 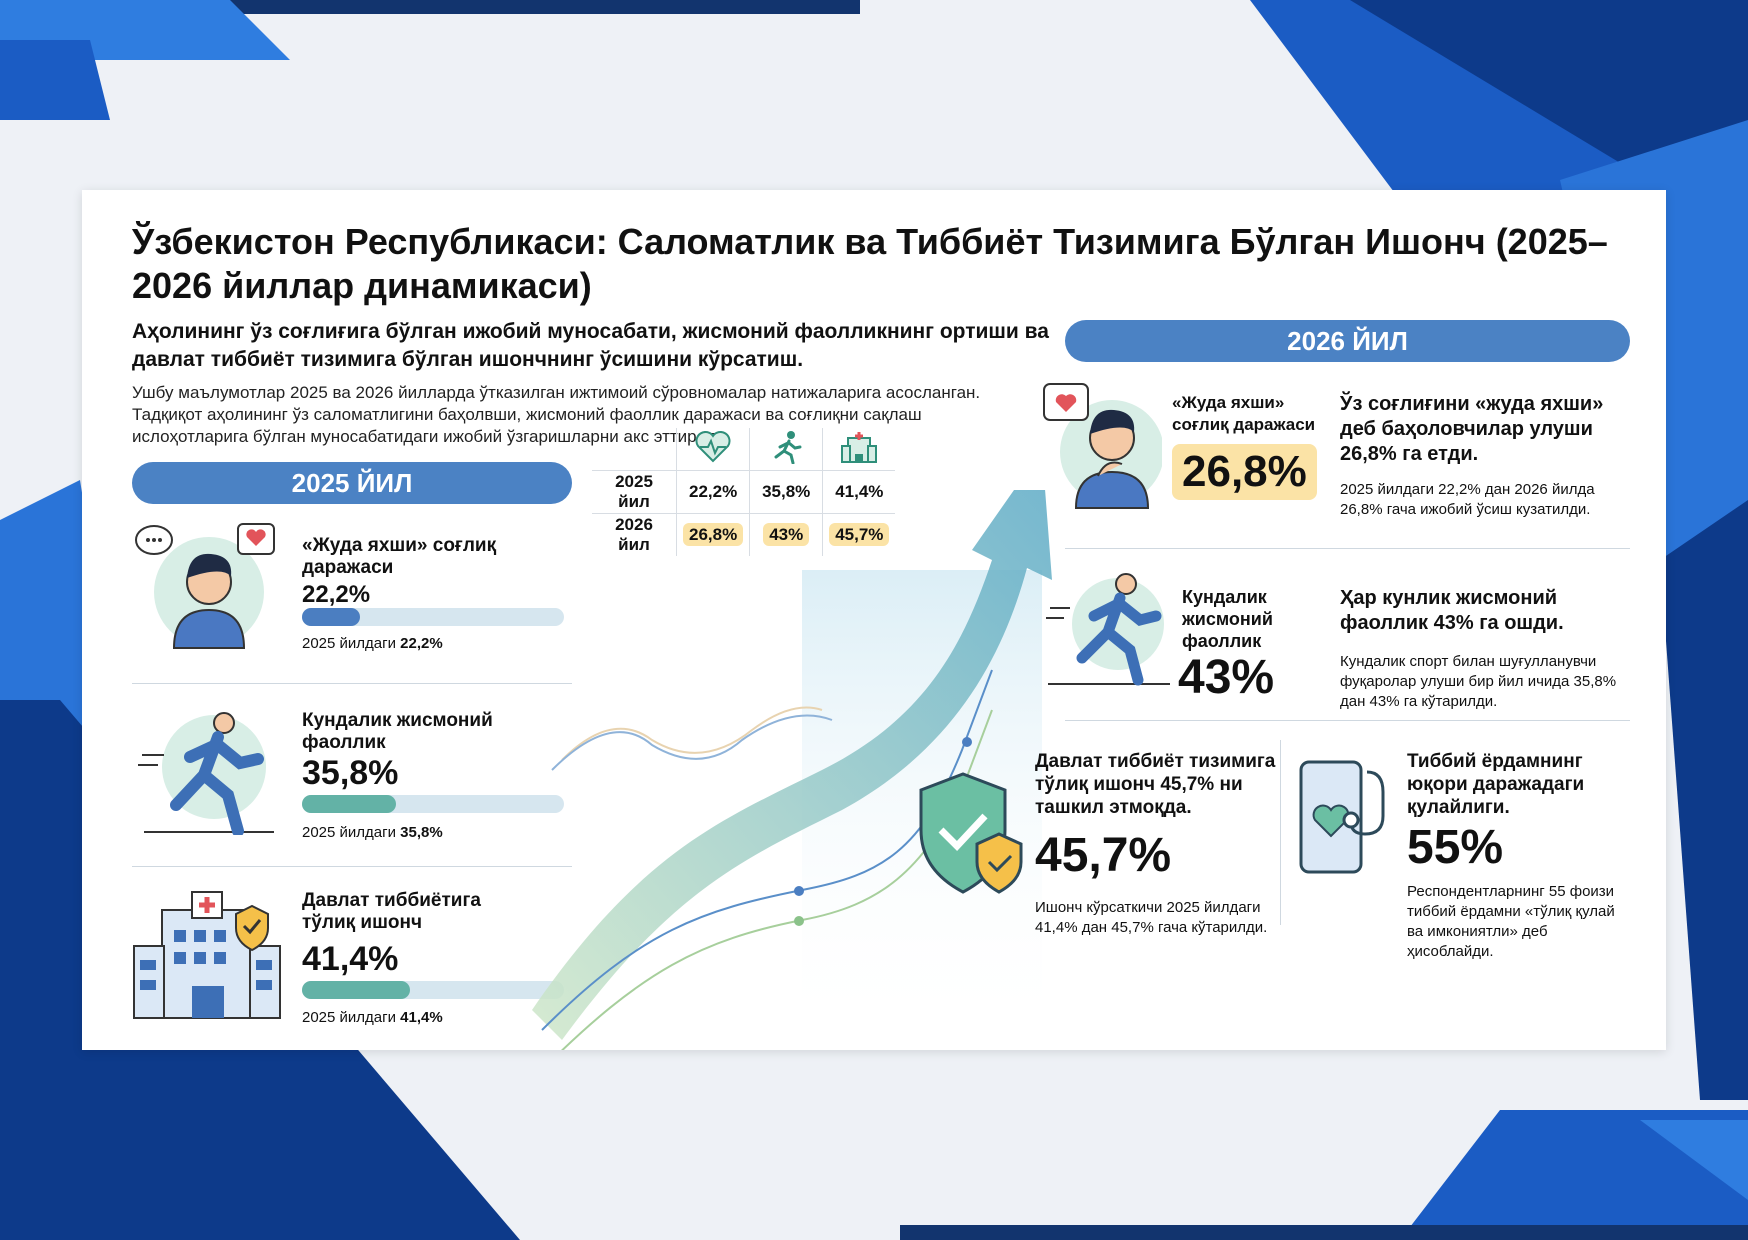 I want to click on trust-progress-fill, so click(x=356, y=990).